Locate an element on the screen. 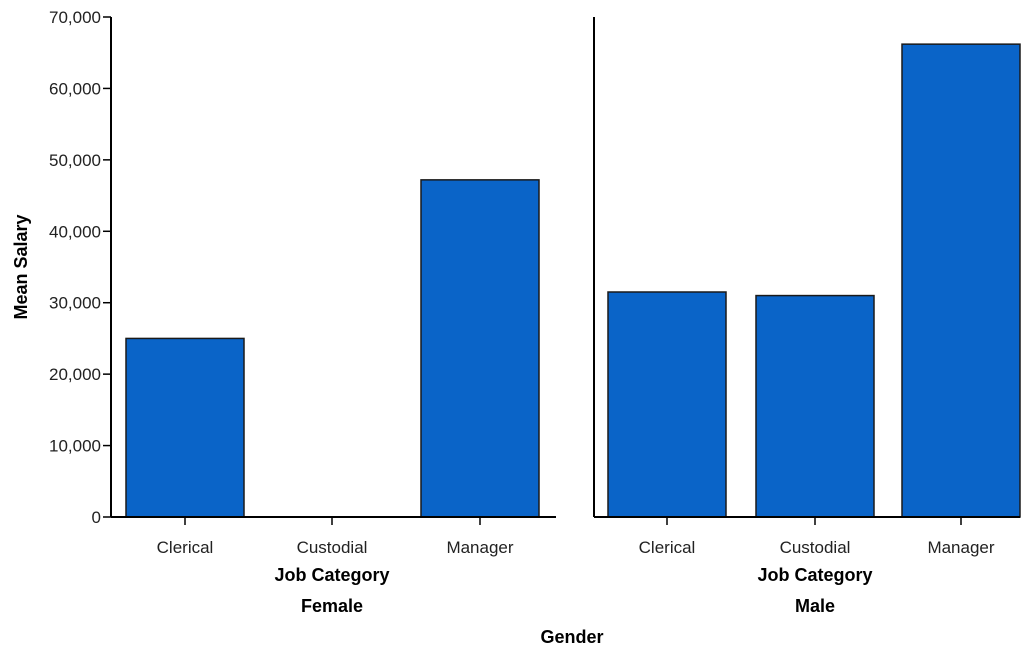 This screenshot has width=1028, height=652. bar-female-clerical is located at coordinates (185, 427).